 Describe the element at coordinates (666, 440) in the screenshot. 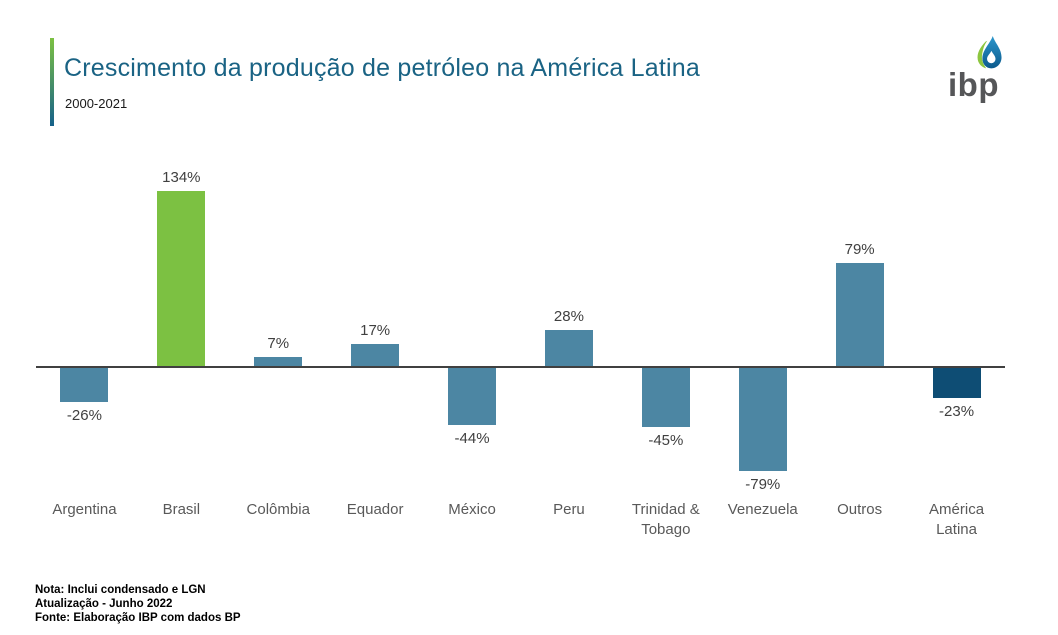

I see `bar-value-label: -45%` at that location.